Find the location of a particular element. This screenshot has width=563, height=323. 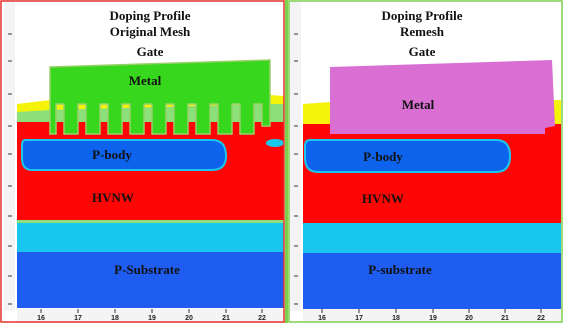

left-x-tick-16: 16 is located at coordinates (41, 318).